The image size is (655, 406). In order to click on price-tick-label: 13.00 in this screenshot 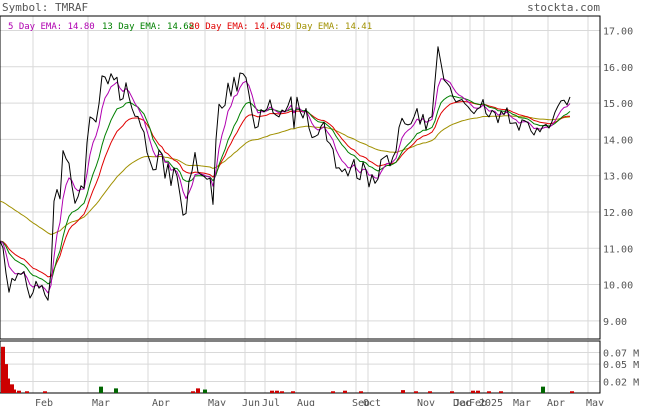, I will do `click(618, 177)`.